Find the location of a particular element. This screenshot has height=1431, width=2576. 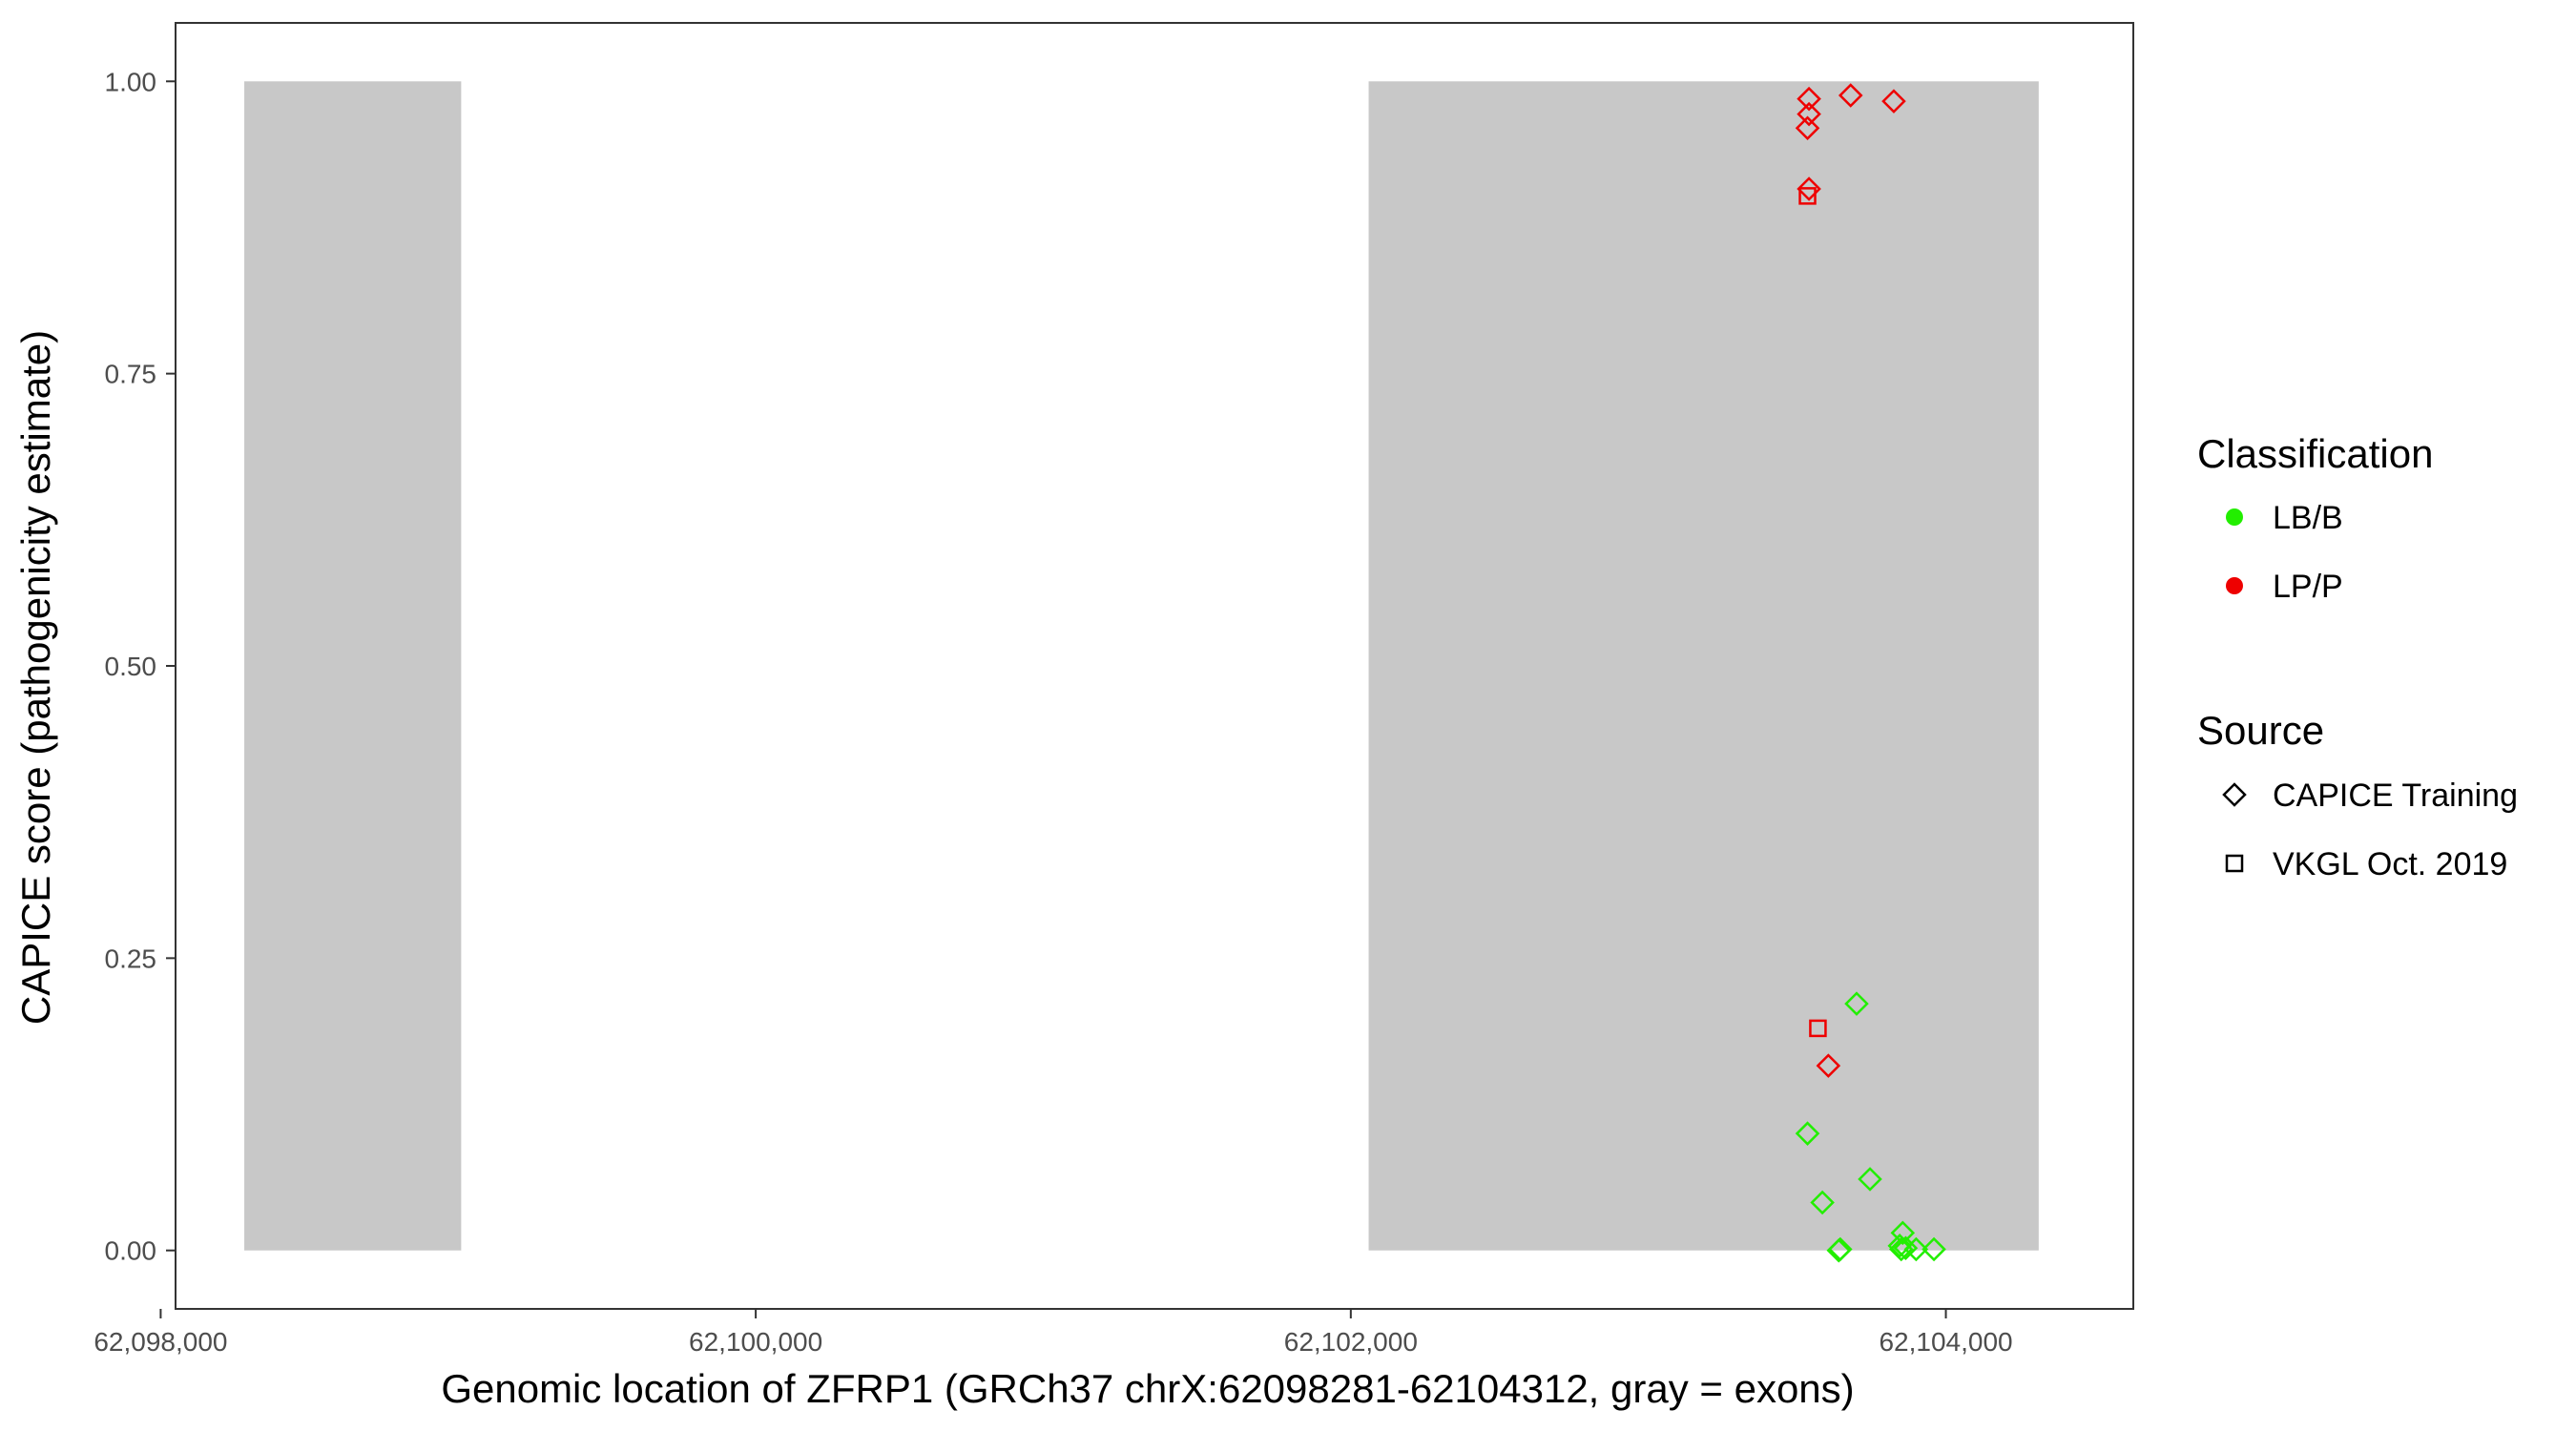

legend-label-vkgl: VKGL Oct. 2019 is located at coordinates (2390, 864).